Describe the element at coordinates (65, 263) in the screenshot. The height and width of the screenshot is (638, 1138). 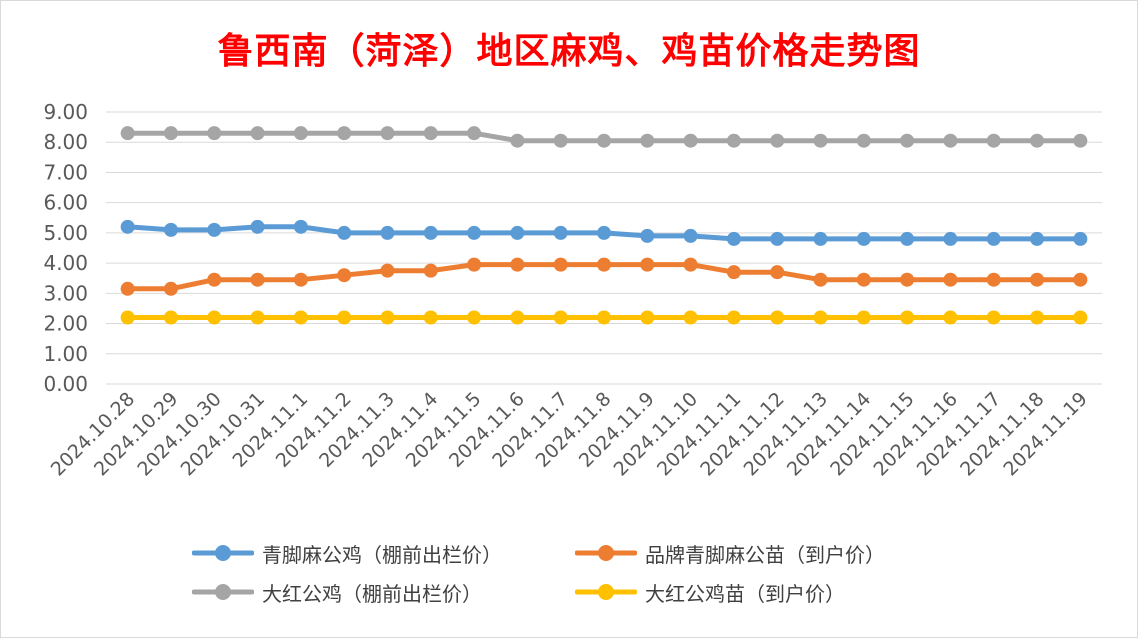
I see `y-tick-label: 4.00` at that location.